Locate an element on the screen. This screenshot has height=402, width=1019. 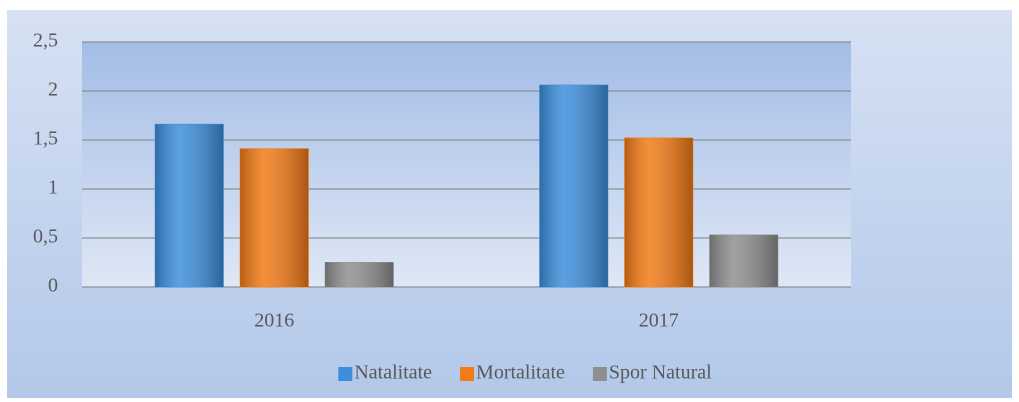
y-tick-label: 0,5 is located at coordinates (45, 237).